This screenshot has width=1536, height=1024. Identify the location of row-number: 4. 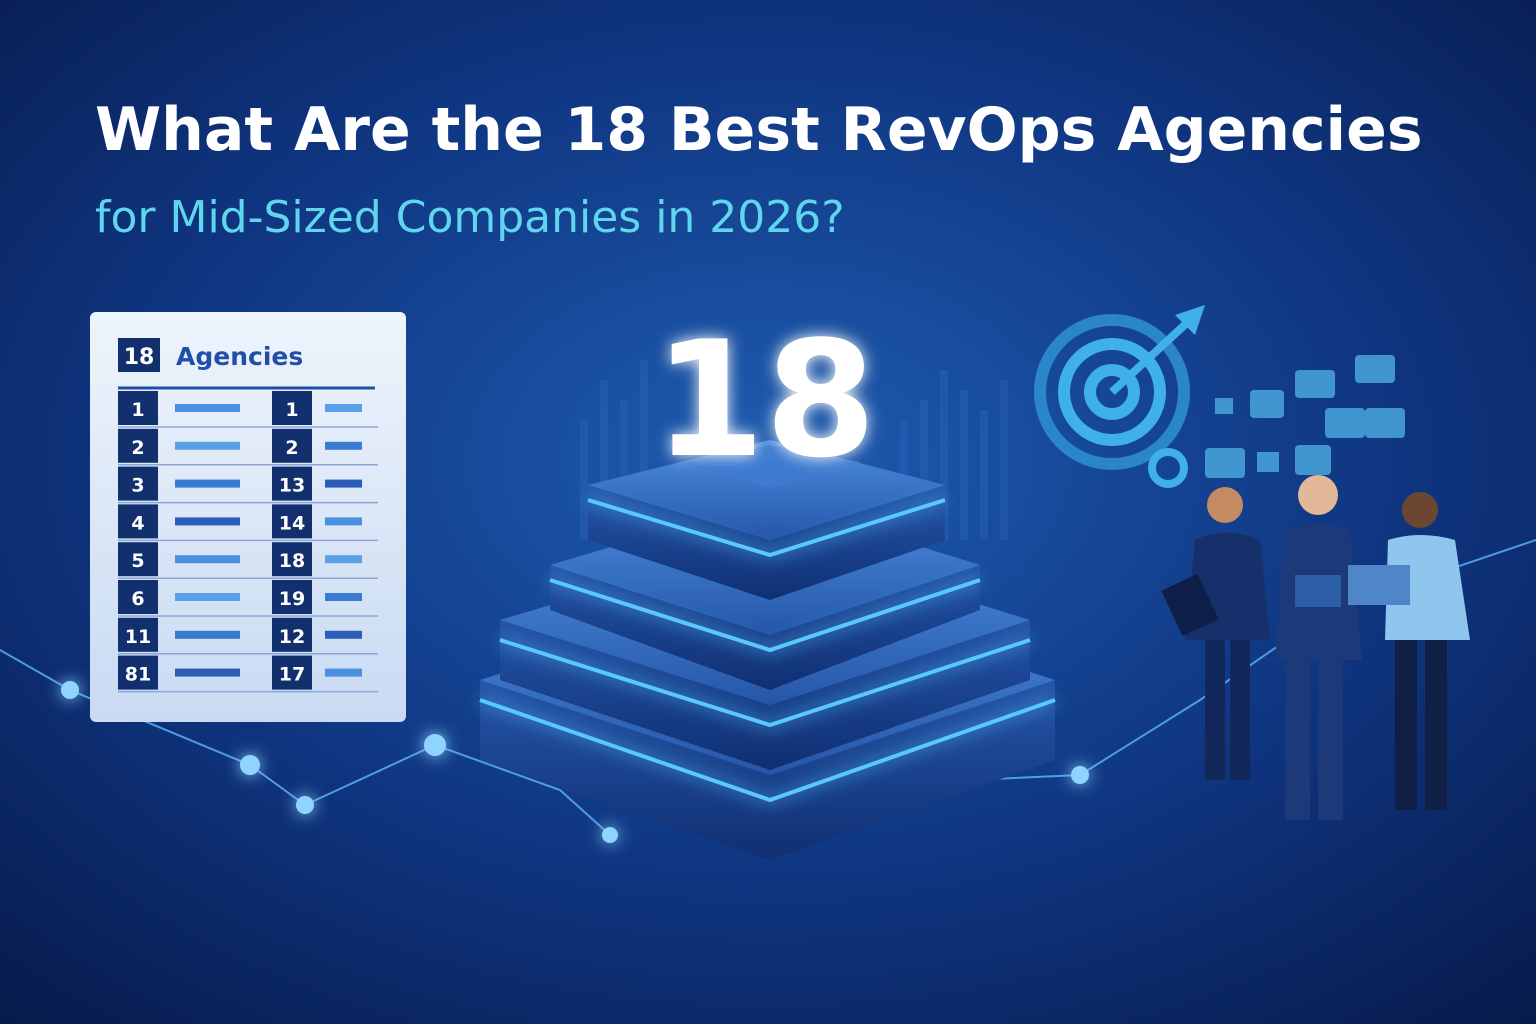
(137, 523).